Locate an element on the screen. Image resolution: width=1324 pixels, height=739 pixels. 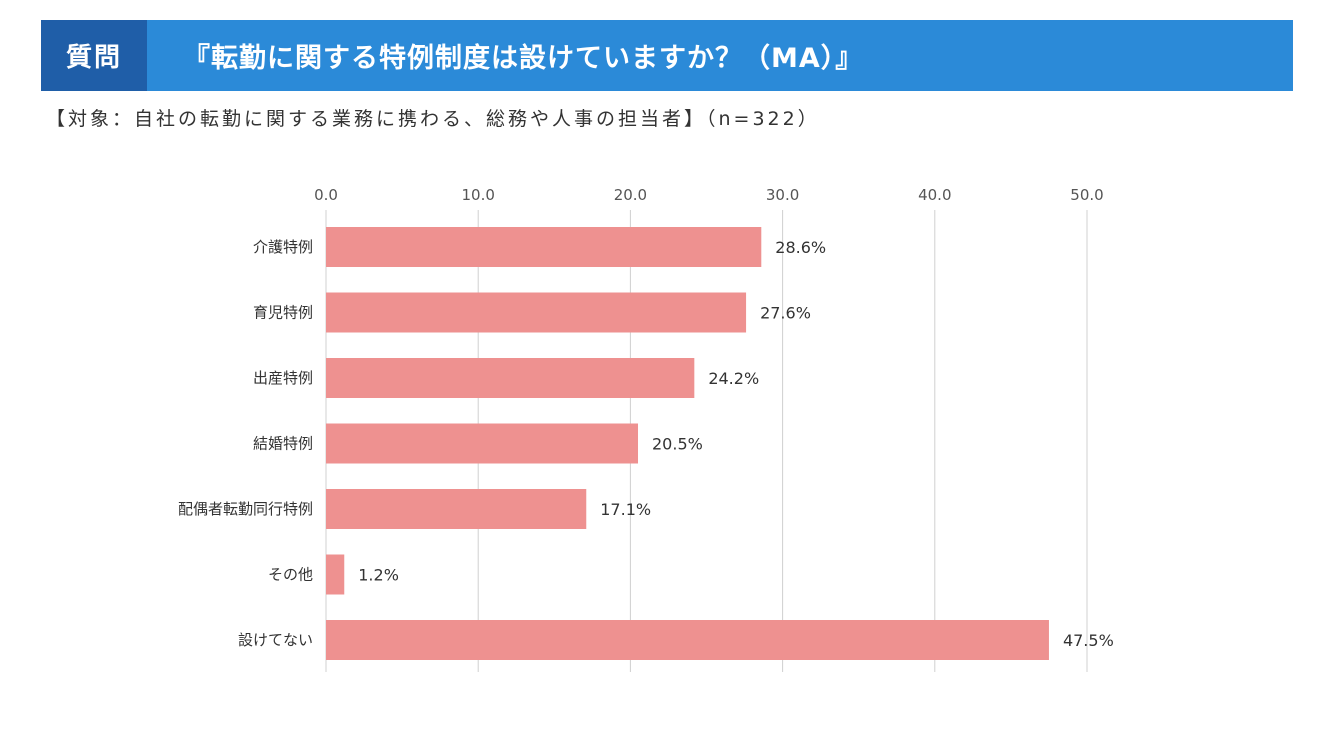
data-label: 17.1% is located at coordinates (625, 509).